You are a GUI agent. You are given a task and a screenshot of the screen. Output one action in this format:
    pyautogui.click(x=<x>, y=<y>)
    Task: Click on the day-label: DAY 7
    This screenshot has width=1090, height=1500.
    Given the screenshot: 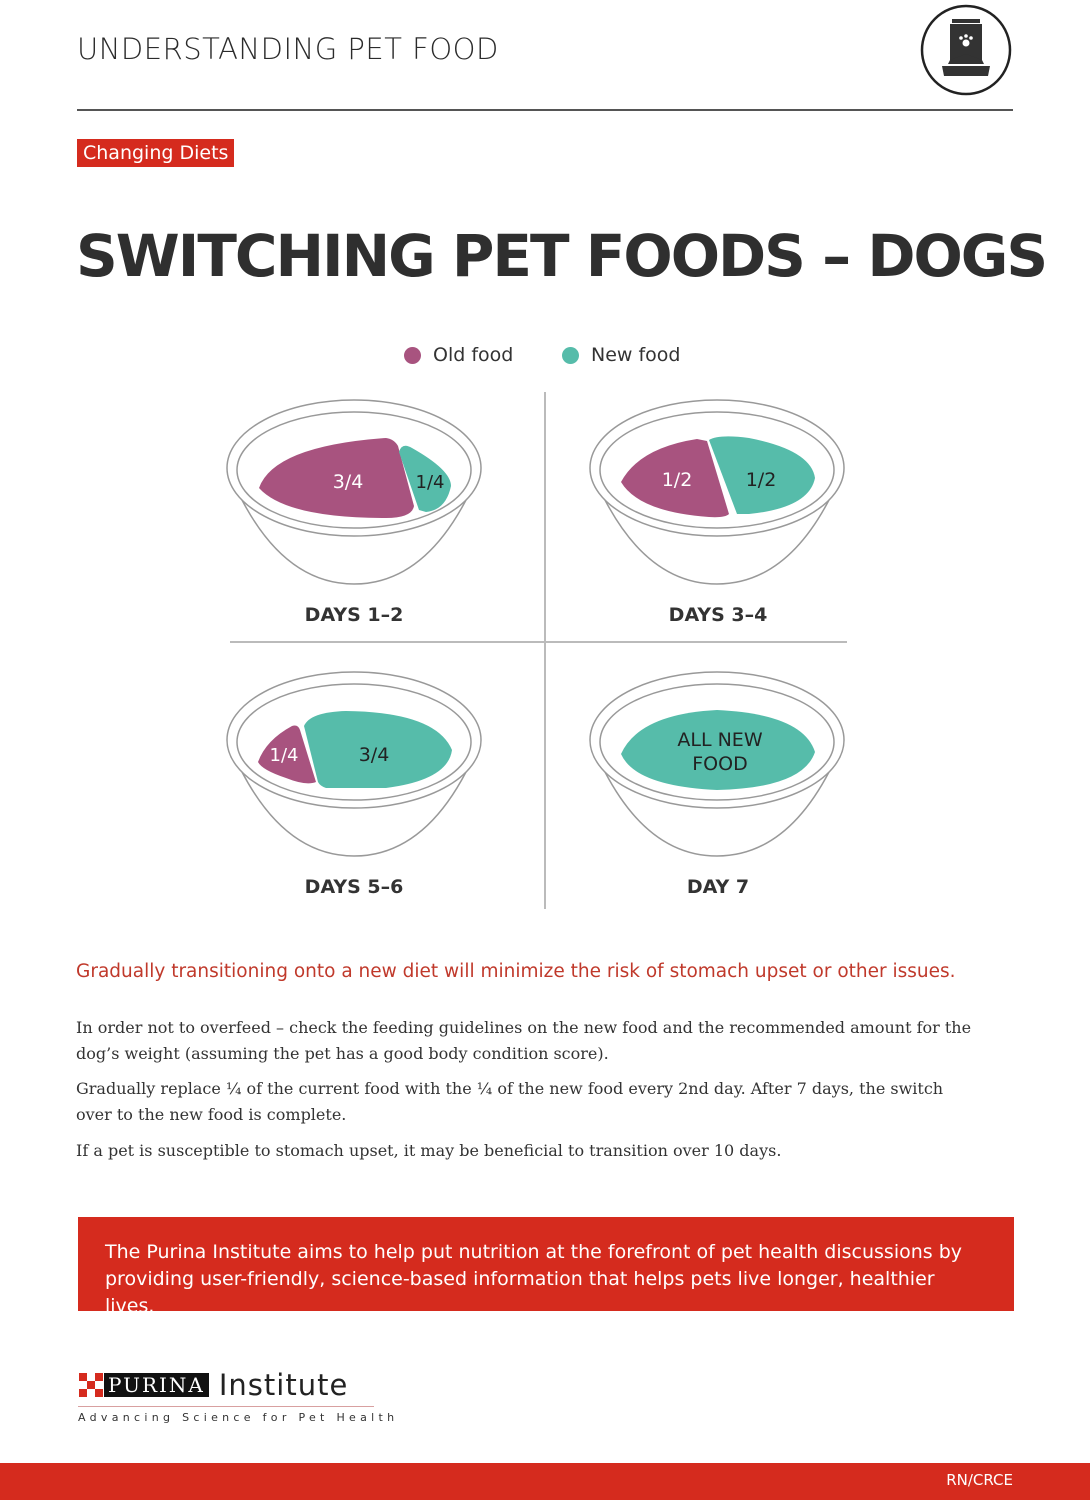 What is the action you would take?
    pyautogui.click(x=718, y=887)
    